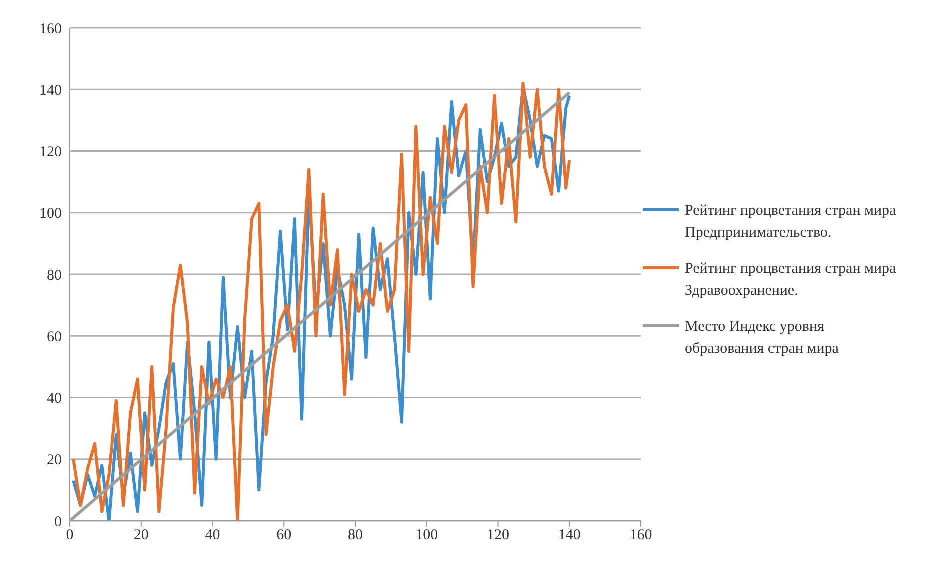  I want to click on x-tick-label: 40, so click(212, 536).